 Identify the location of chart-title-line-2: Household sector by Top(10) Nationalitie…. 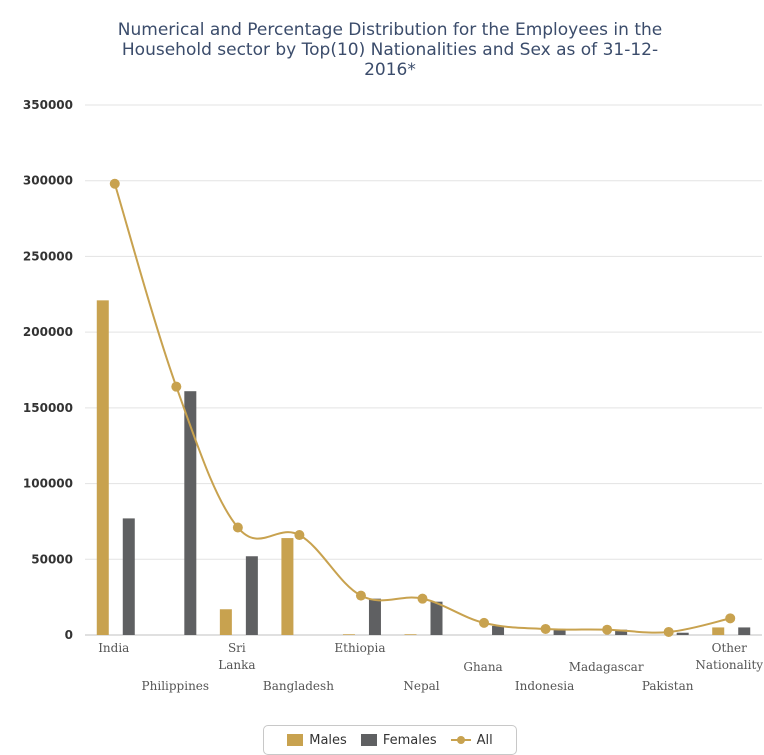
(390, 50).